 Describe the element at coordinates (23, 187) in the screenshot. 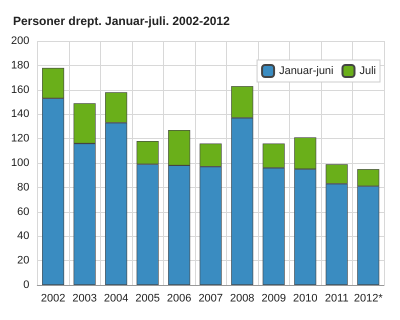

I see `y-tick-label: 80` at that location.